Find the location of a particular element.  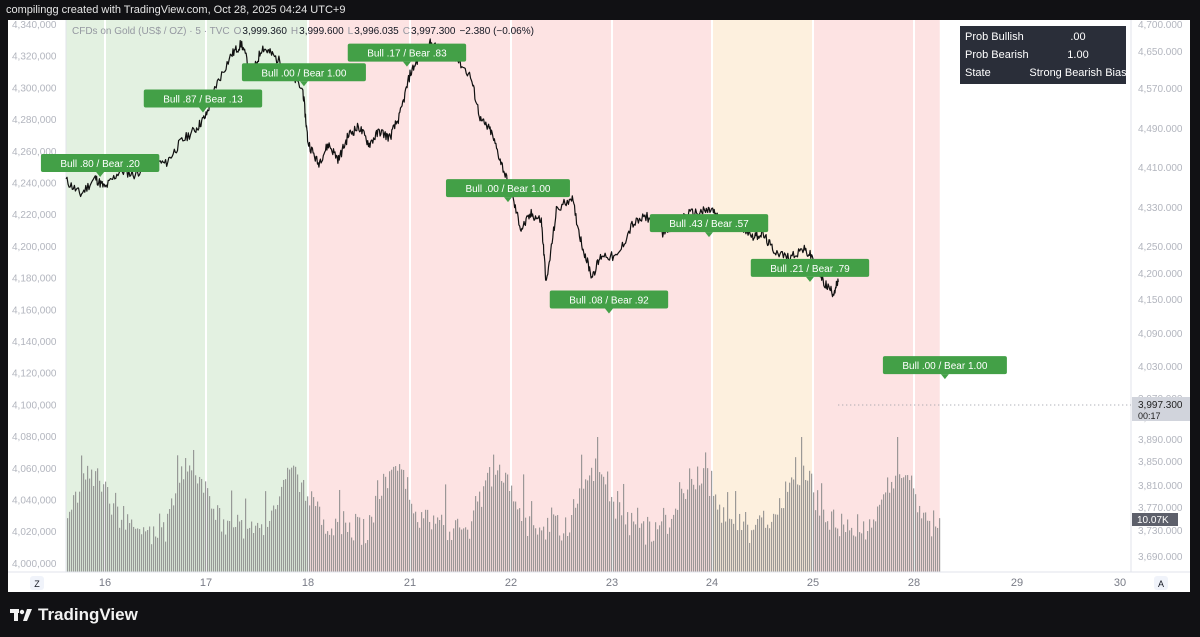

left-axis-tick: 4,240,000 is located at coordinates (34, 184).